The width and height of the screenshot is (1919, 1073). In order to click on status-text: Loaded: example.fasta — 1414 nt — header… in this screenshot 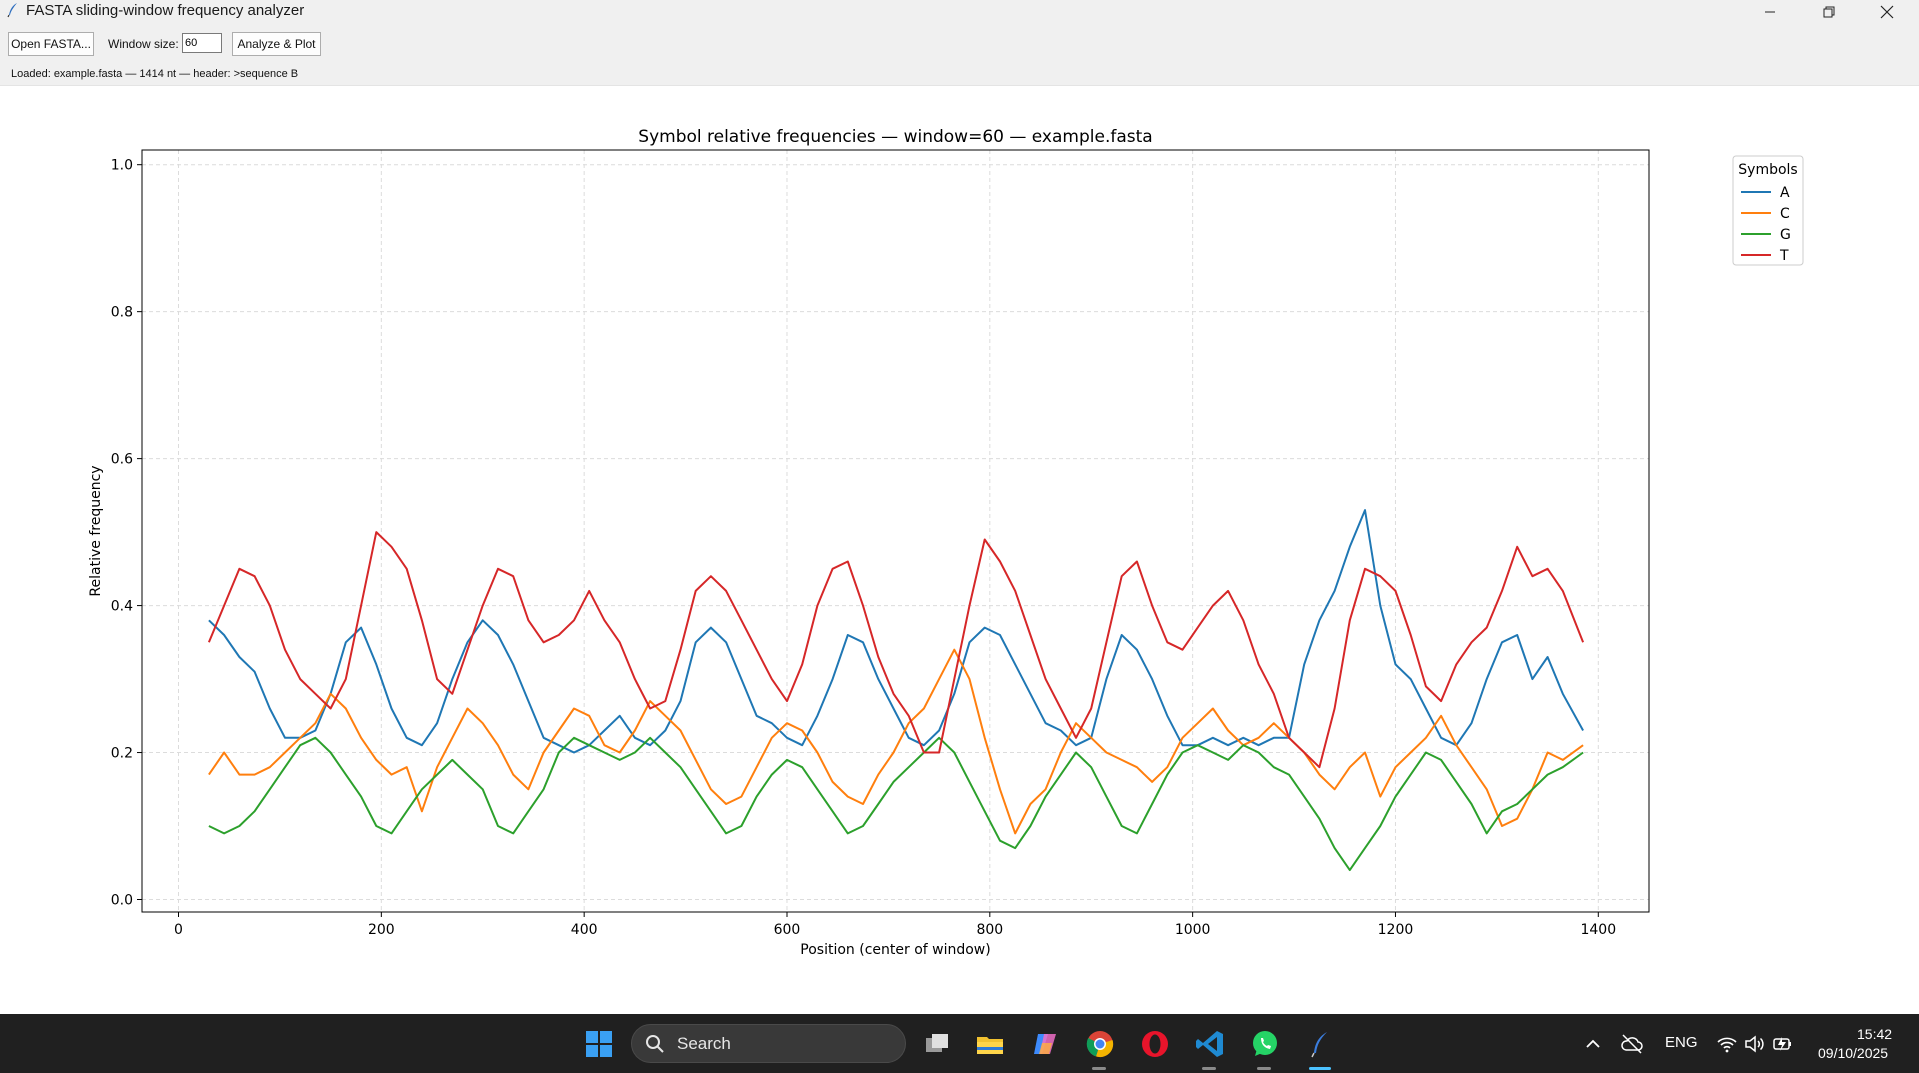, I will do `click(155, 74)`.